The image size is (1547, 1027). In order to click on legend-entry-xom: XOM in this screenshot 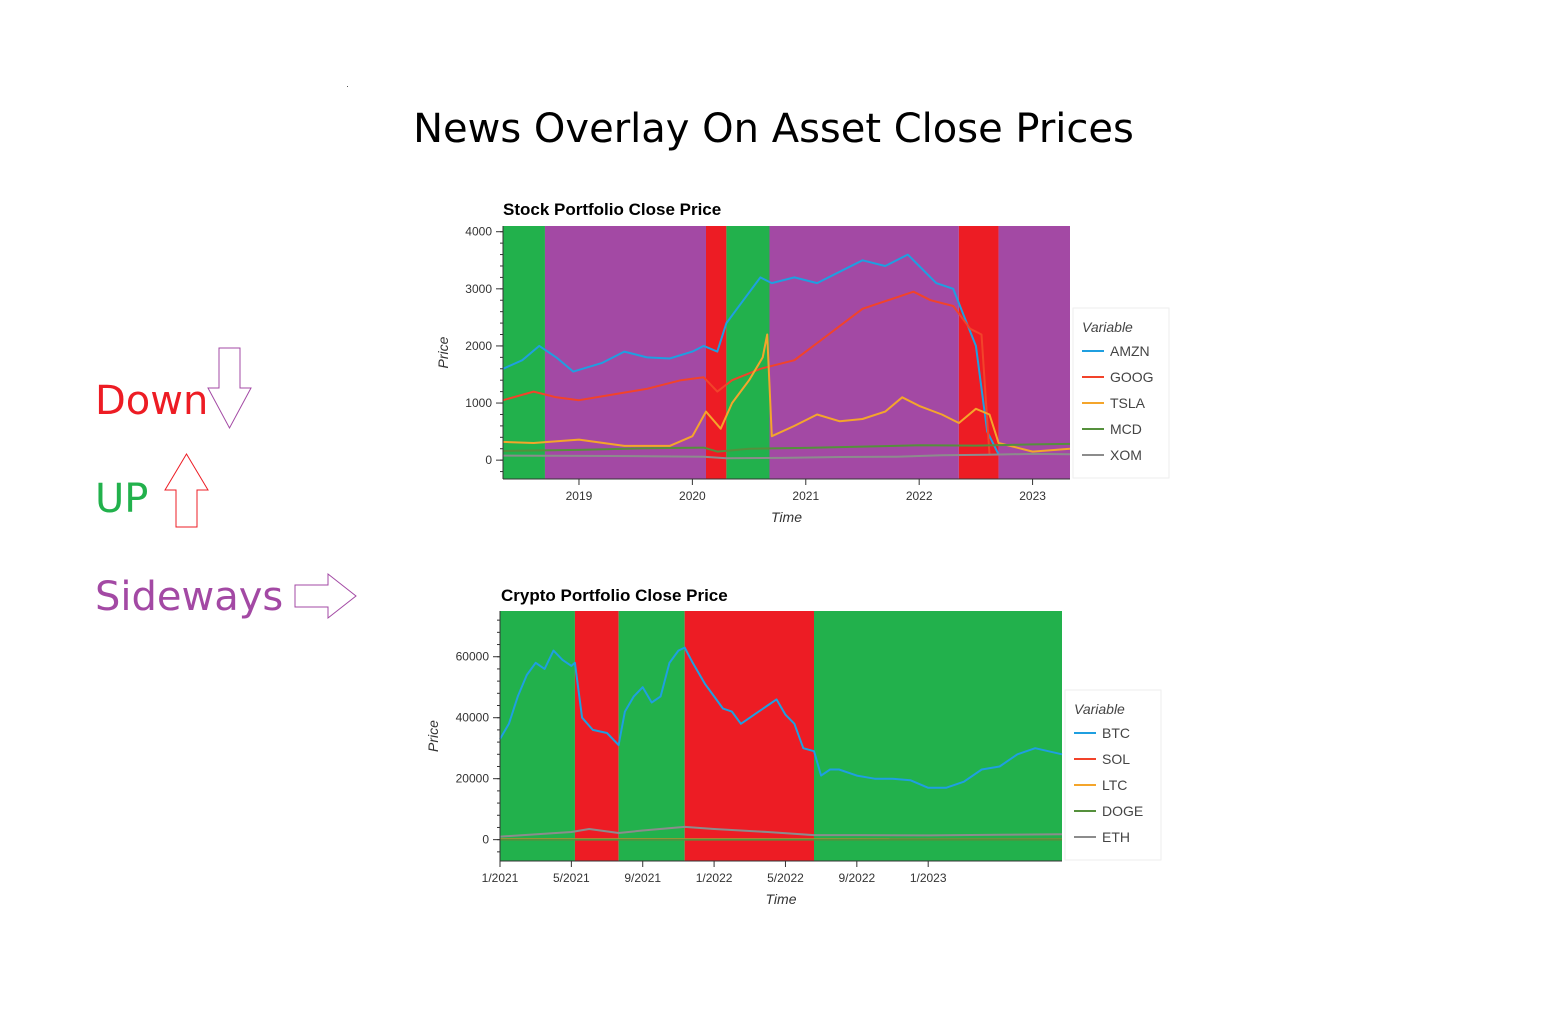, I will do `click(1126, 455)`.